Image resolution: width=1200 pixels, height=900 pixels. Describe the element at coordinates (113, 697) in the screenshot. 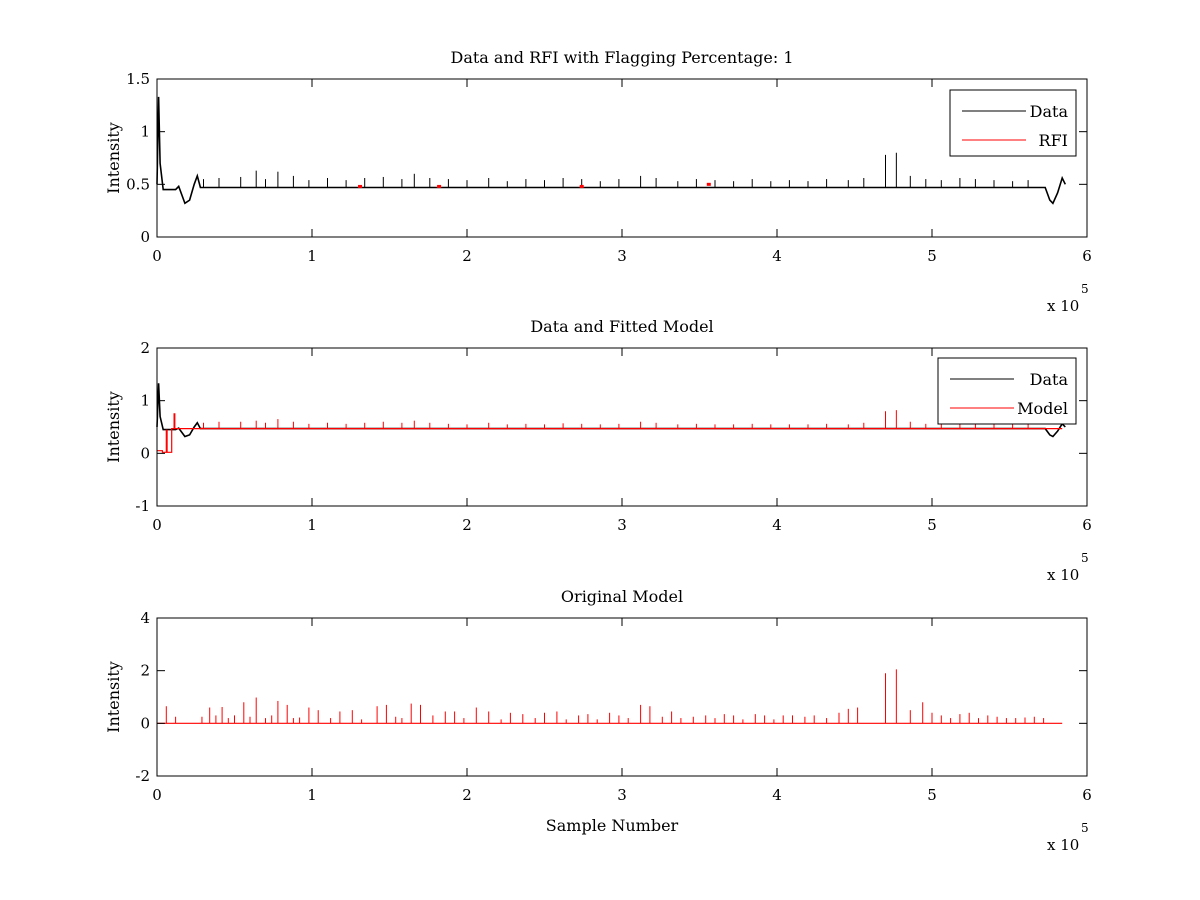

I see `subplot-3-ylabel: Intensity` at that location.